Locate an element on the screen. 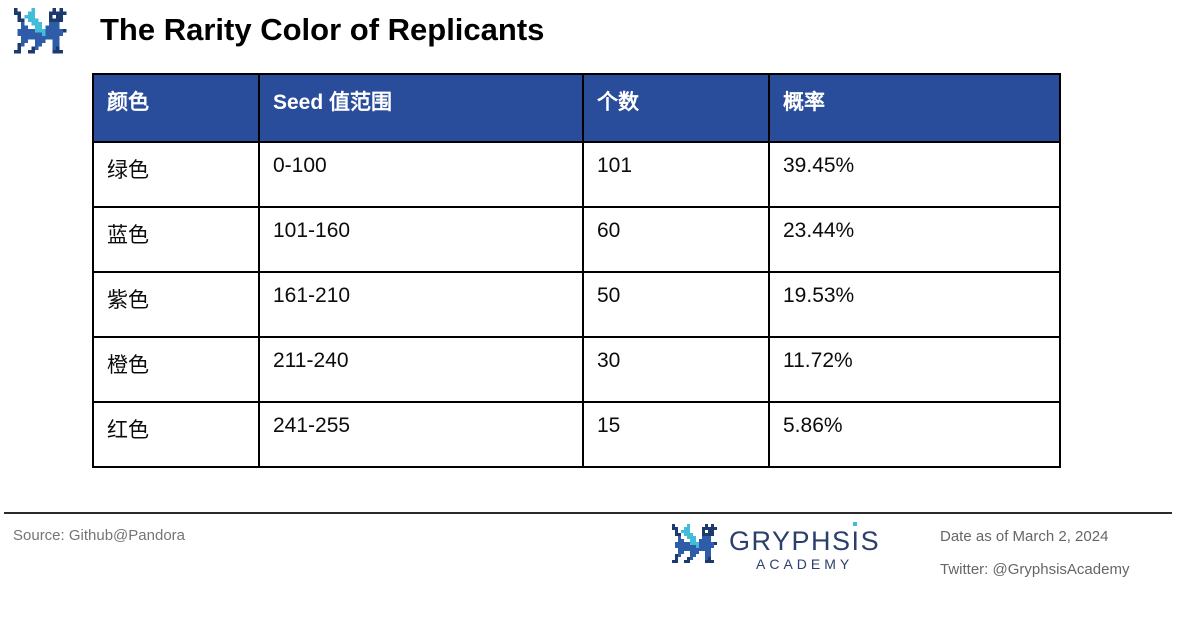 The image size is (1178, 621). twitter-handle: Twitter: @GryphsisAcademy is located at coordinates (1035, 569).